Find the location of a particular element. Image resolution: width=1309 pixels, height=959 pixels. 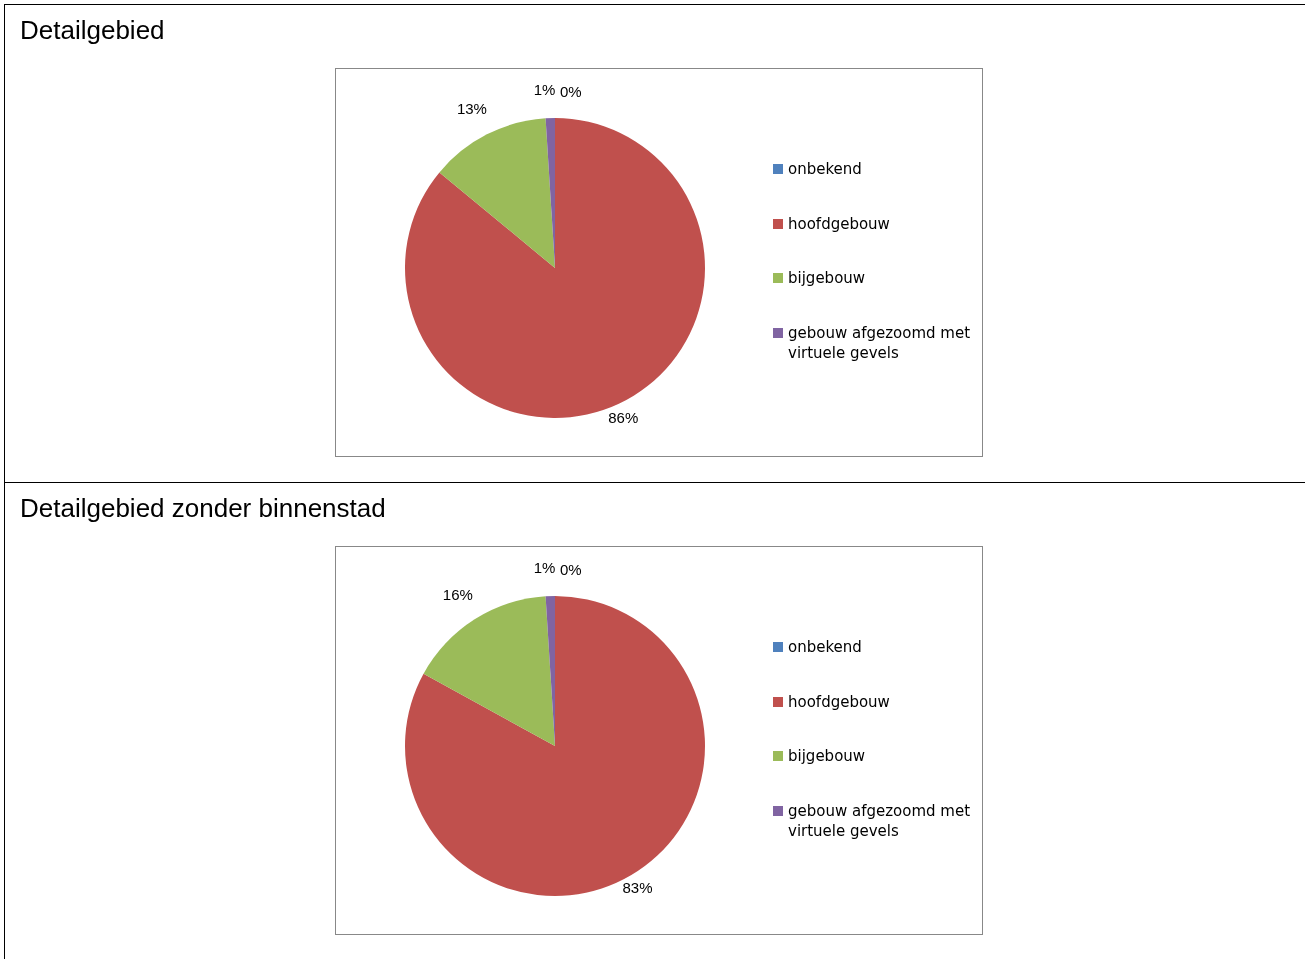

data-label: 13% is located at coordinates (471, 108).